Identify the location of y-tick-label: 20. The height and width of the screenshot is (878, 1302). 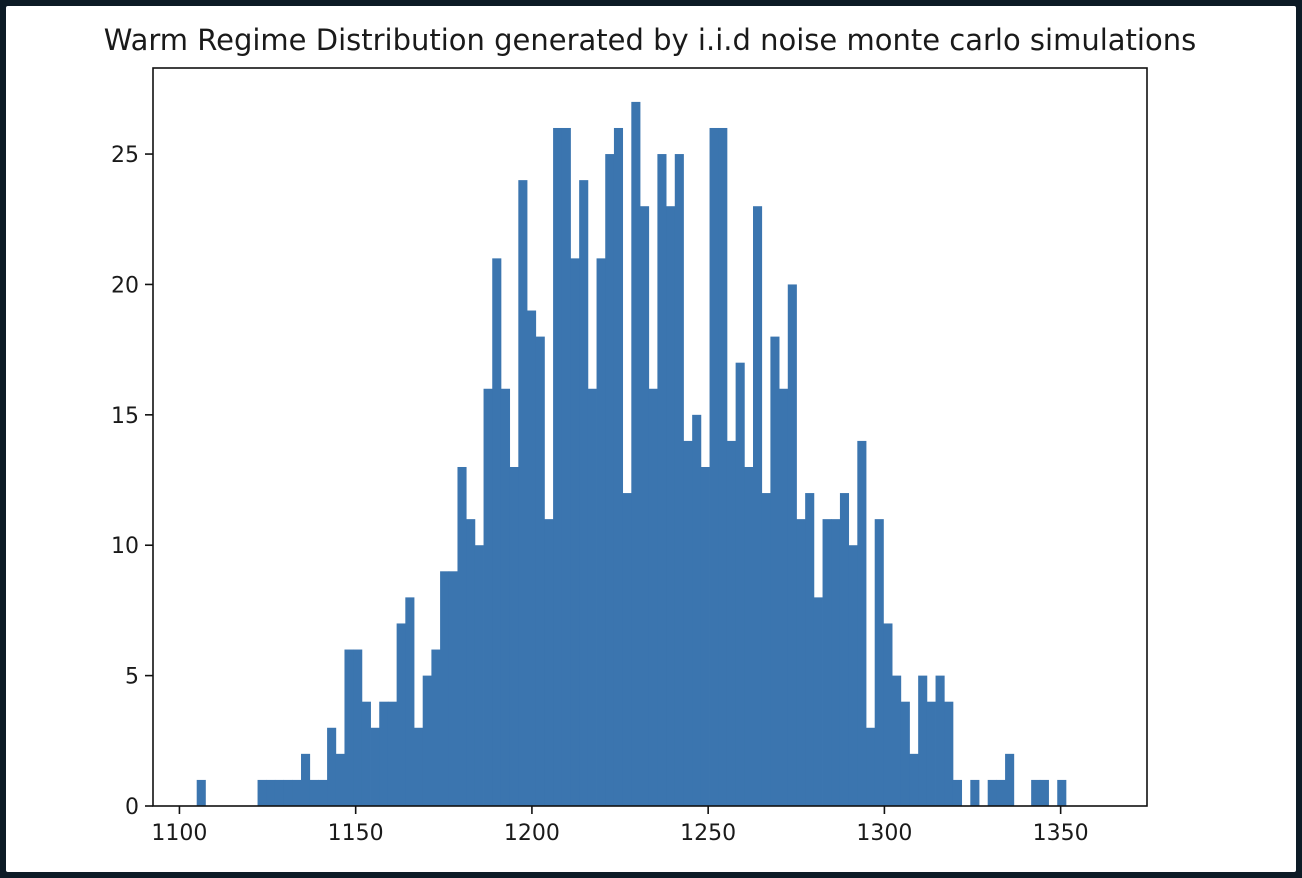
(125, 285).